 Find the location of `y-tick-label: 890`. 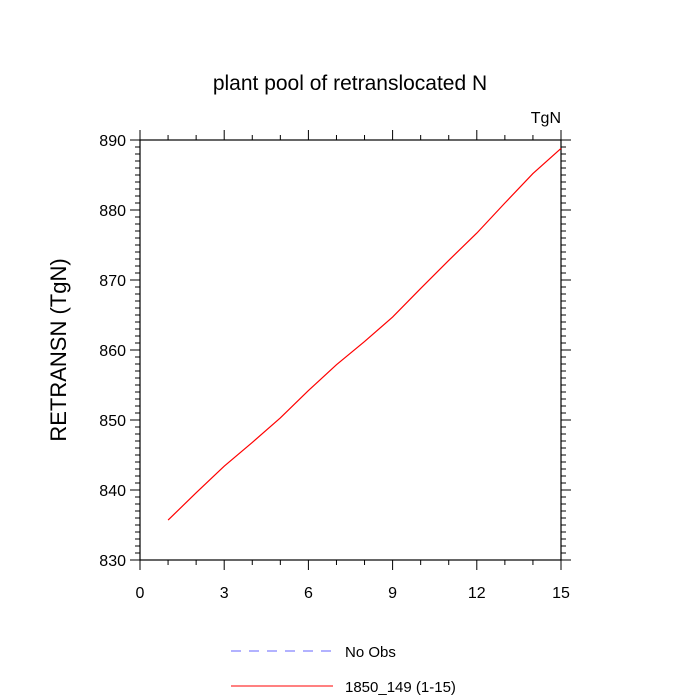

y-tick-label: 890 is located at coordinates (112, 141).